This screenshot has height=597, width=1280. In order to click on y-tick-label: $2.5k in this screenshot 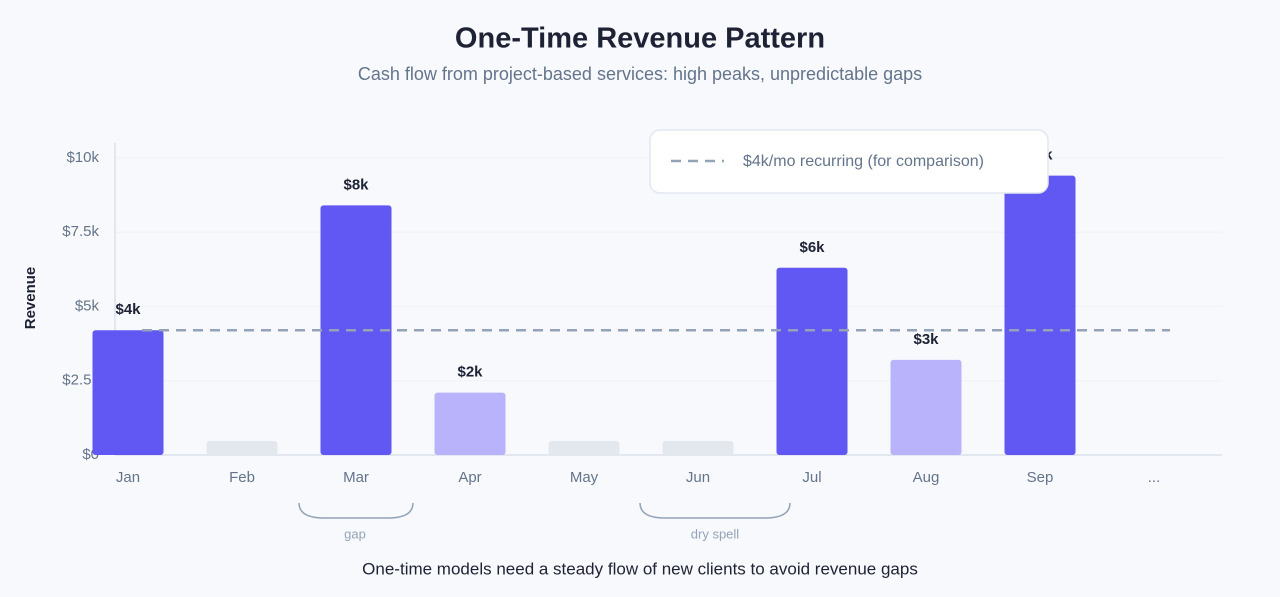, I will do `click(80, 380)`.